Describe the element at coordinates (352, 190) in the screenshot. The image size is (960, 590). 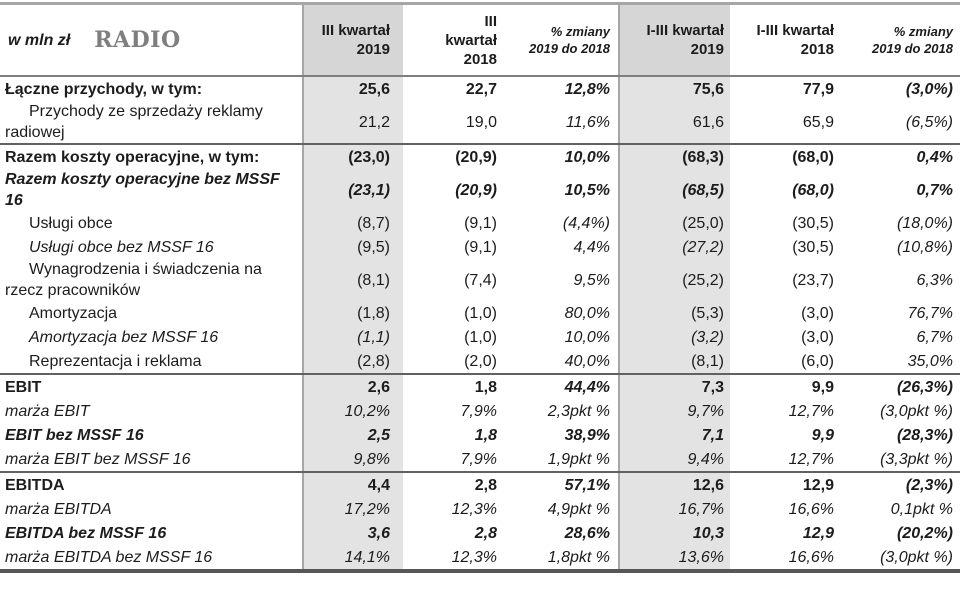
I see `cell-value: (23,1)` at that location.